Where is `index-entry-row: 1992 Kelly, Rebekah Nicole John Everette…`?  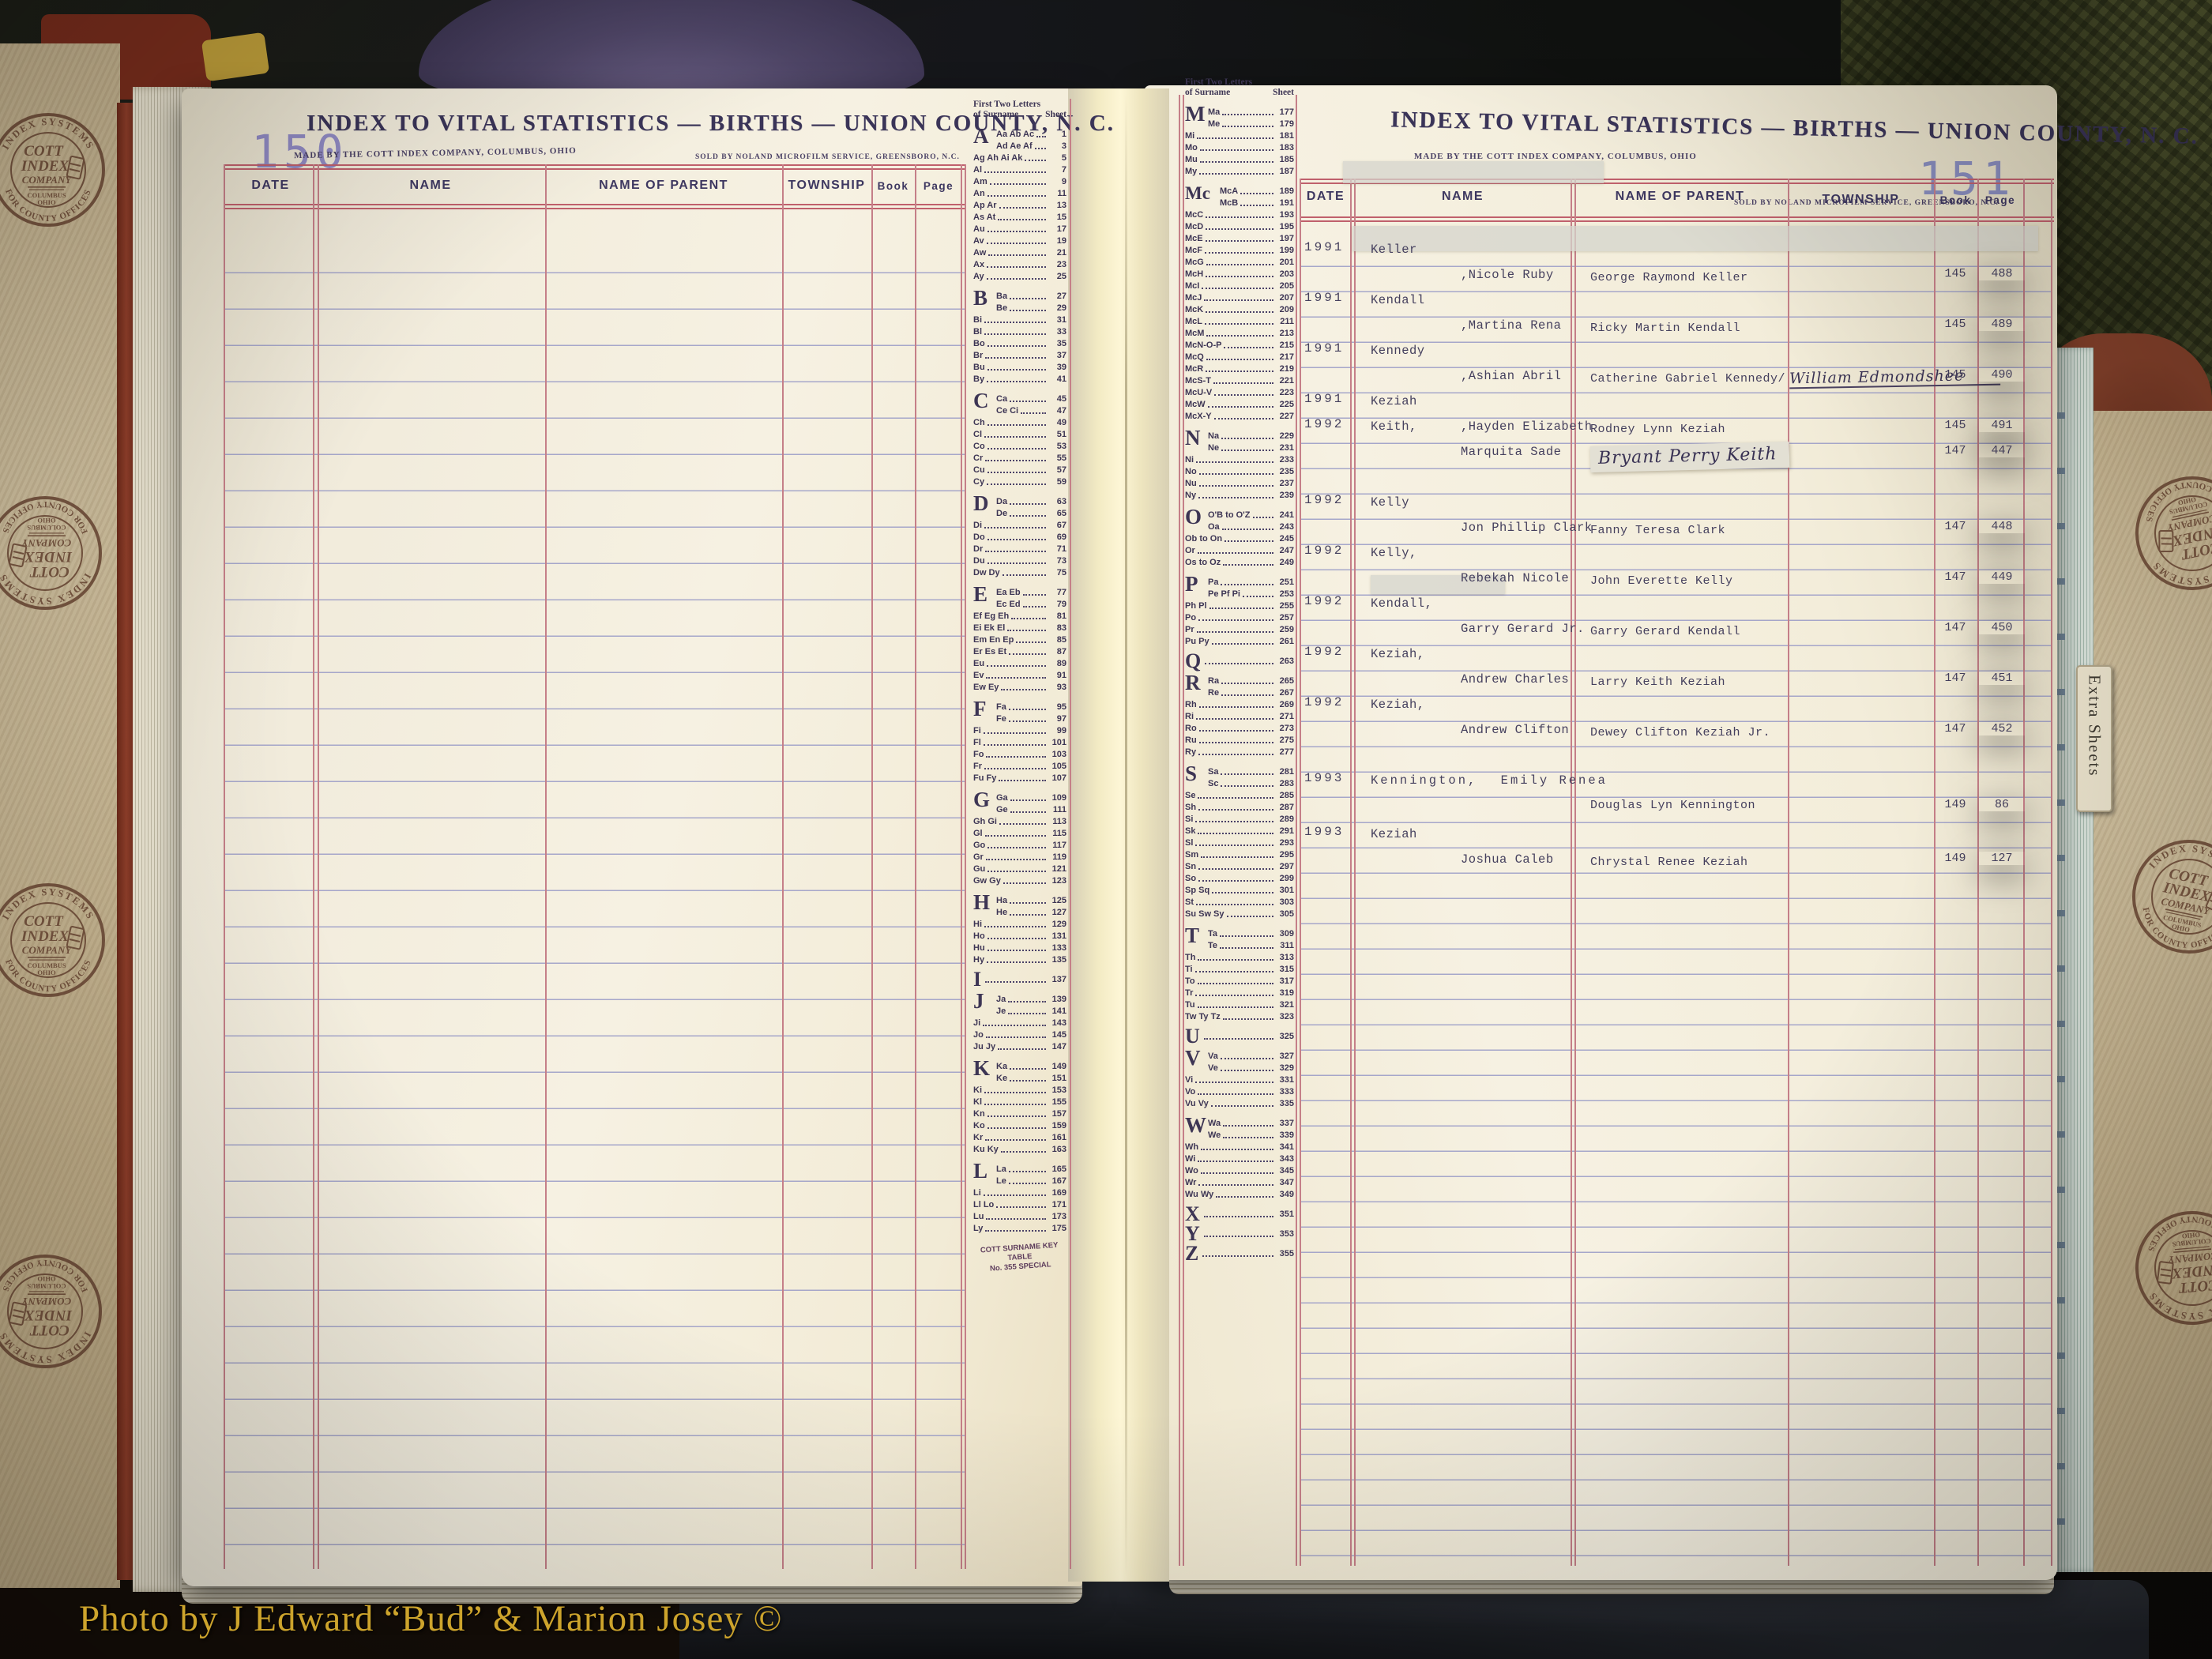
index-entry-row: 1992 Kelly, Rebekah Nicole John Everette… is located at coordinates (1679, 568).